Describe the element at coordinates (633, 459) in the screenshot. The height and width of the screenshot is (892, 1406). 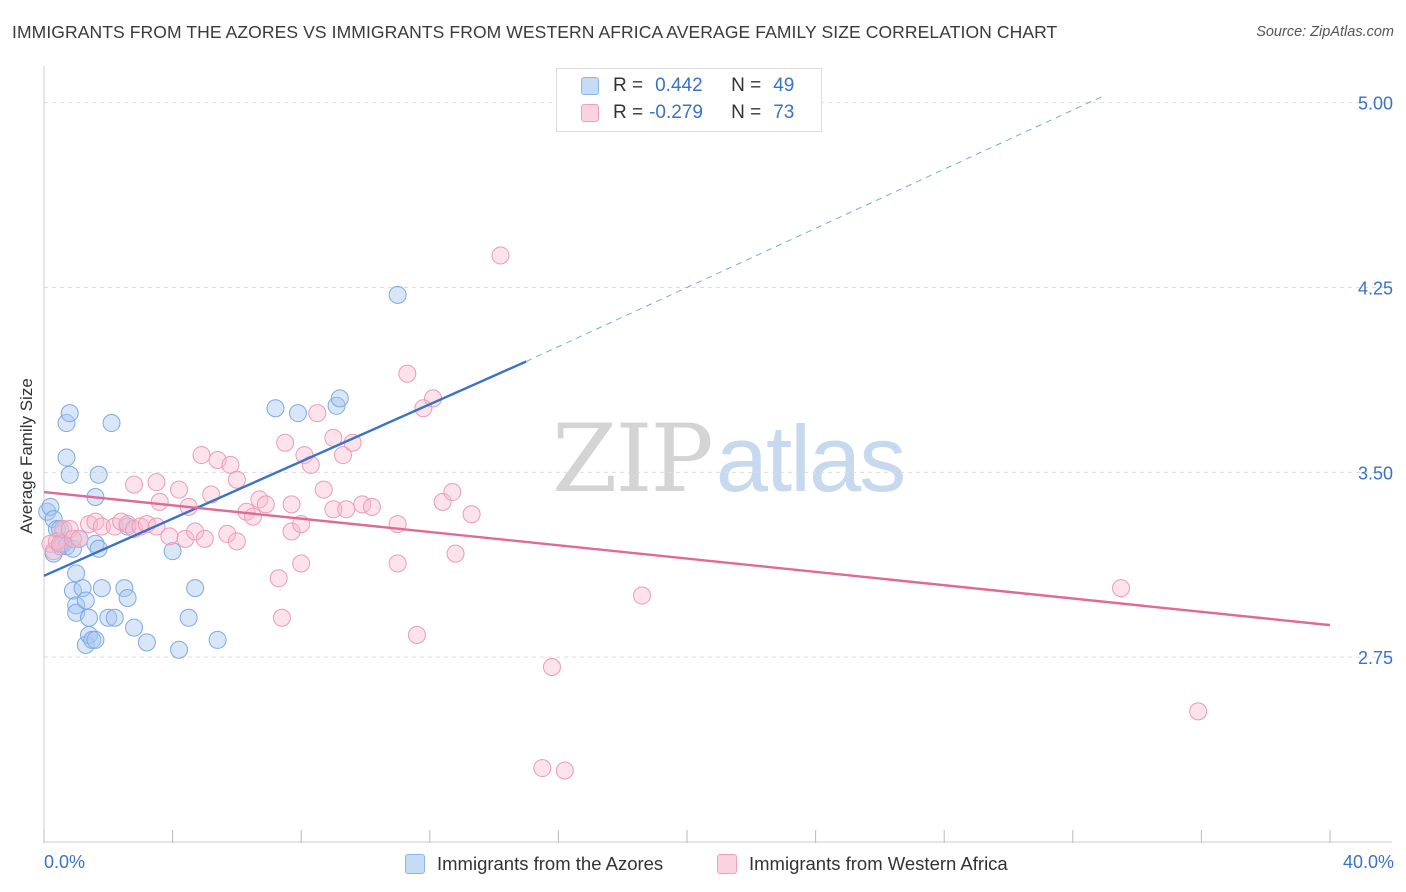
I see `watermark-zip: ZIP` at that location.